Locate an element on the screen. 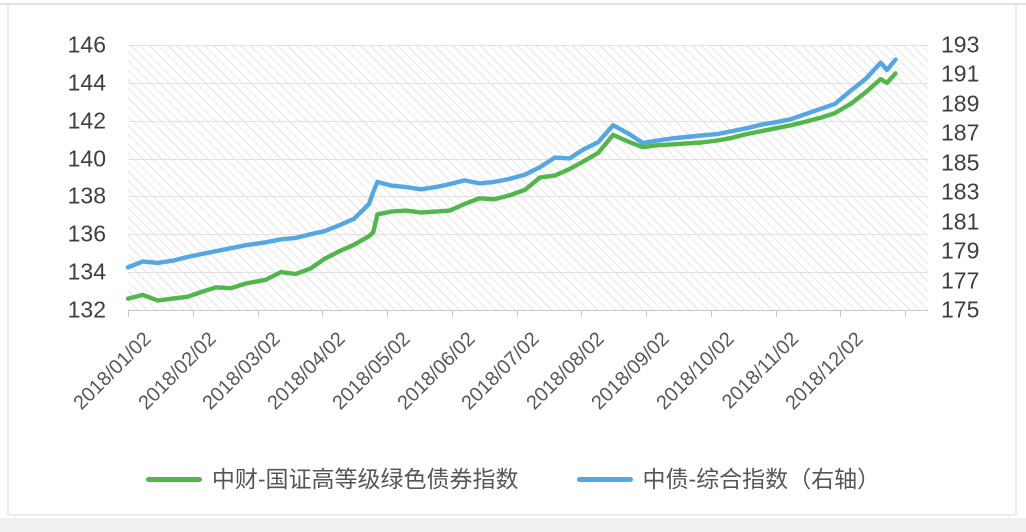  x-axis-line is located at coordinates (528, 310).